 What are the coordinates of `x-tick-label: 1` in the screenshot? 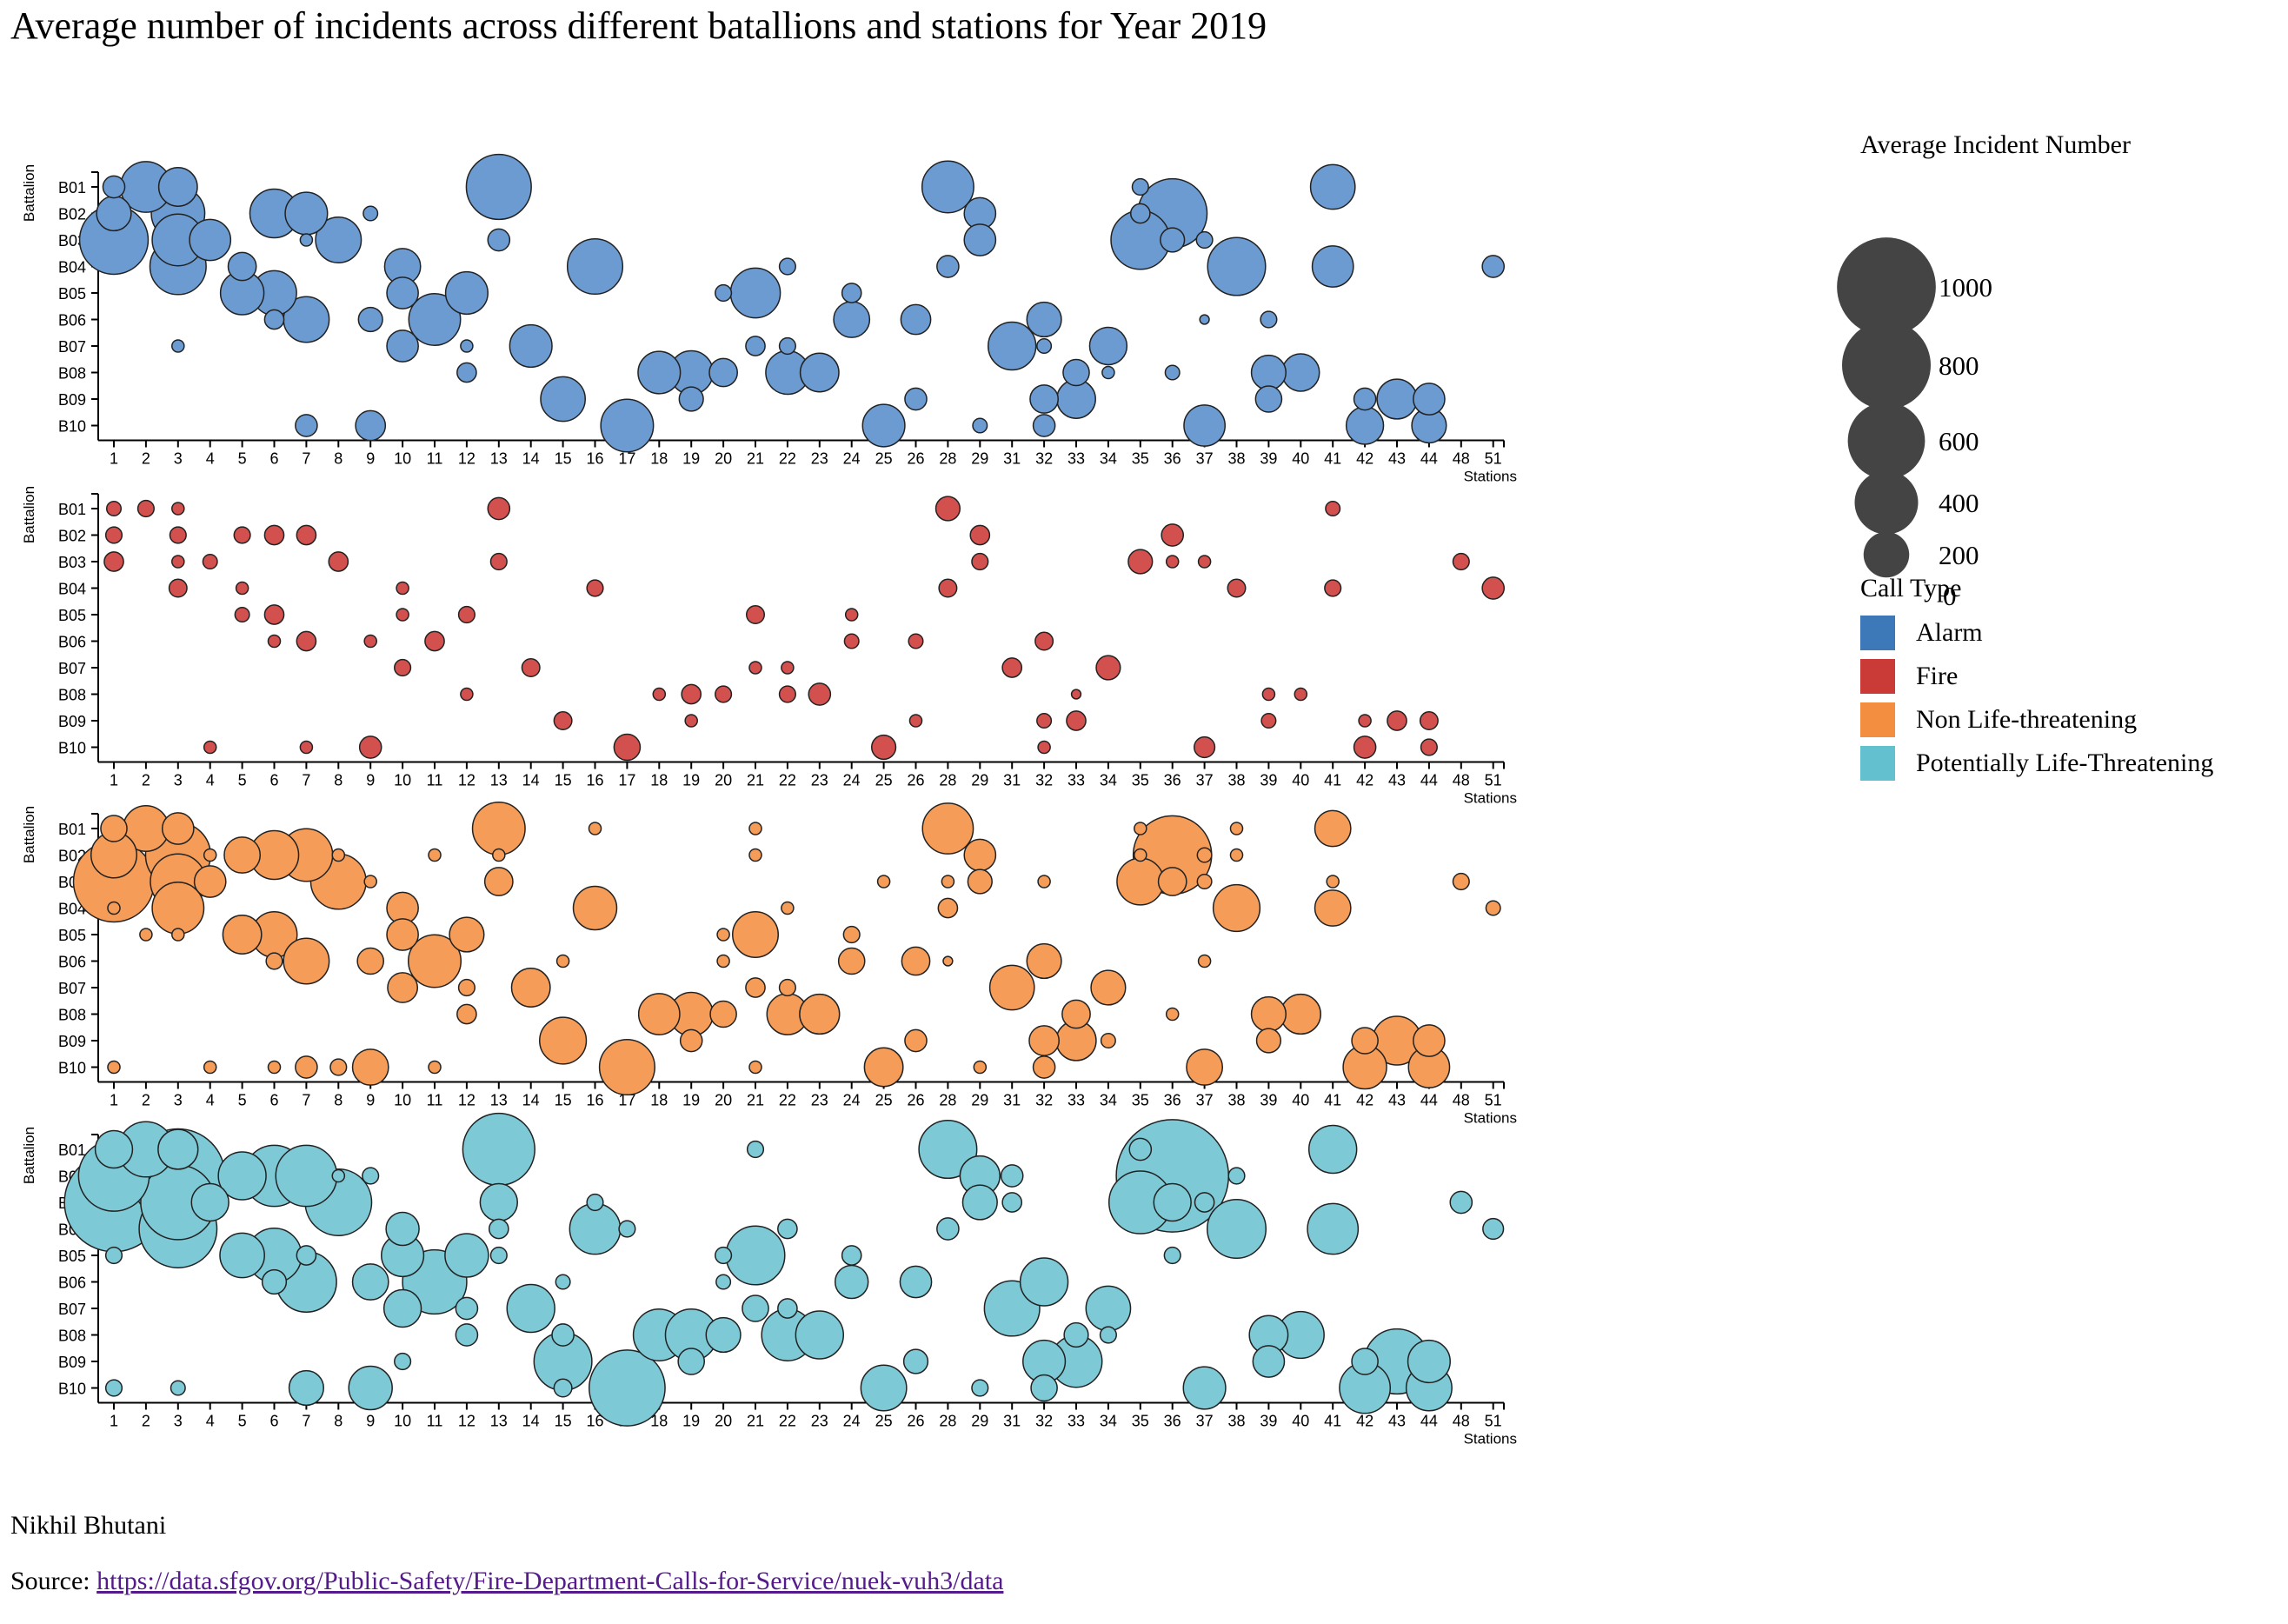 It's located at (114, 1100).